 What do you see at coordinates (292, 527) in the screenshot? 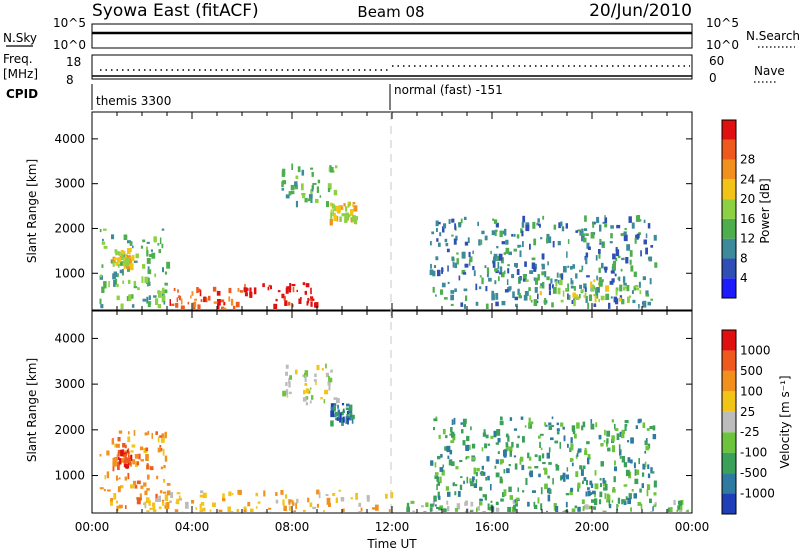
I see `xtick-label: 08:00` at bounding box center [292, 527].